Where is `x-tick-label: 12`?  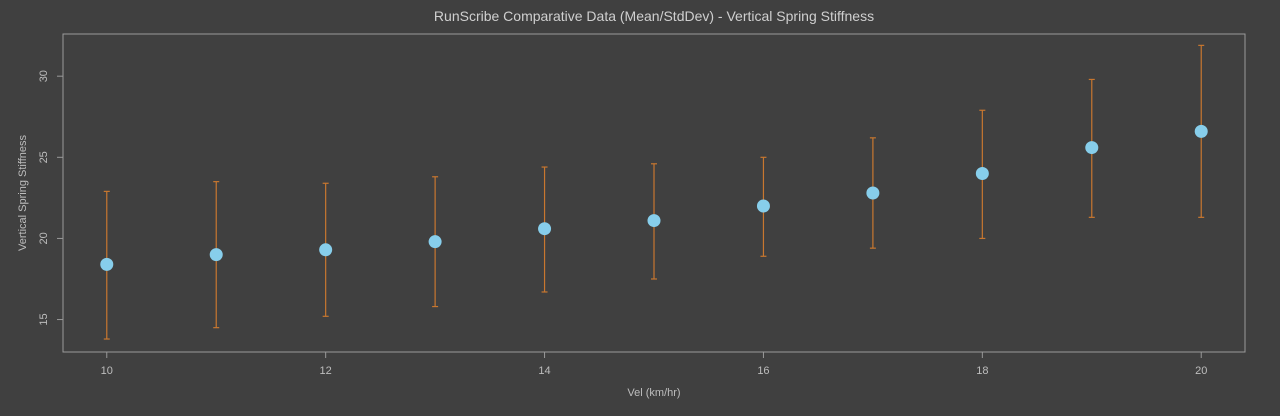 x-tick-label: 12 is located at coordinates (326, 371).